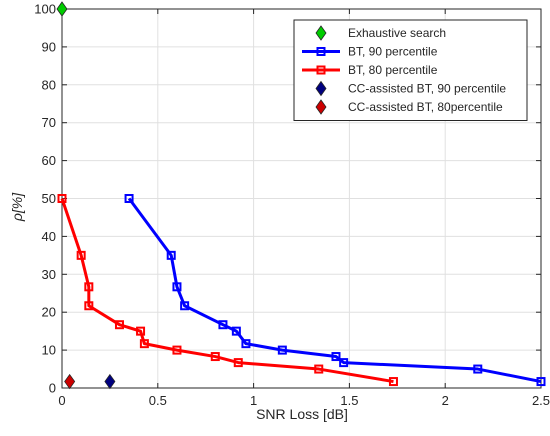 This screenshot has height=436, width=550. What do you see at coordinates (61, 400) in the screenshot?
I see `x-tick-label: 0` at bounding box center [61, 400].